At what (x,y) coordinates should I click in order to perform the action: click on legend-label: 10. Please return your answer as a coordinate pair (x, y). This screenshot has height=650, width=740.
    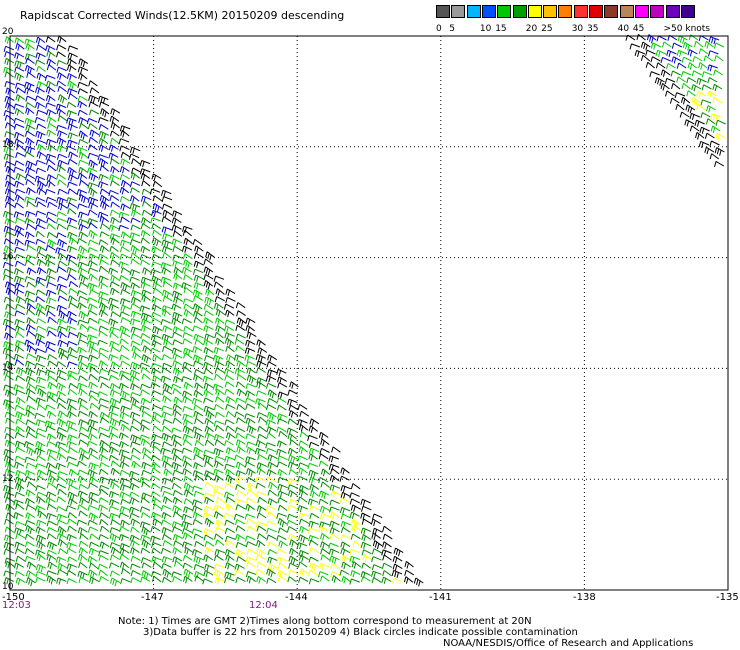
    Looking at the image, I should click on (485, 29).